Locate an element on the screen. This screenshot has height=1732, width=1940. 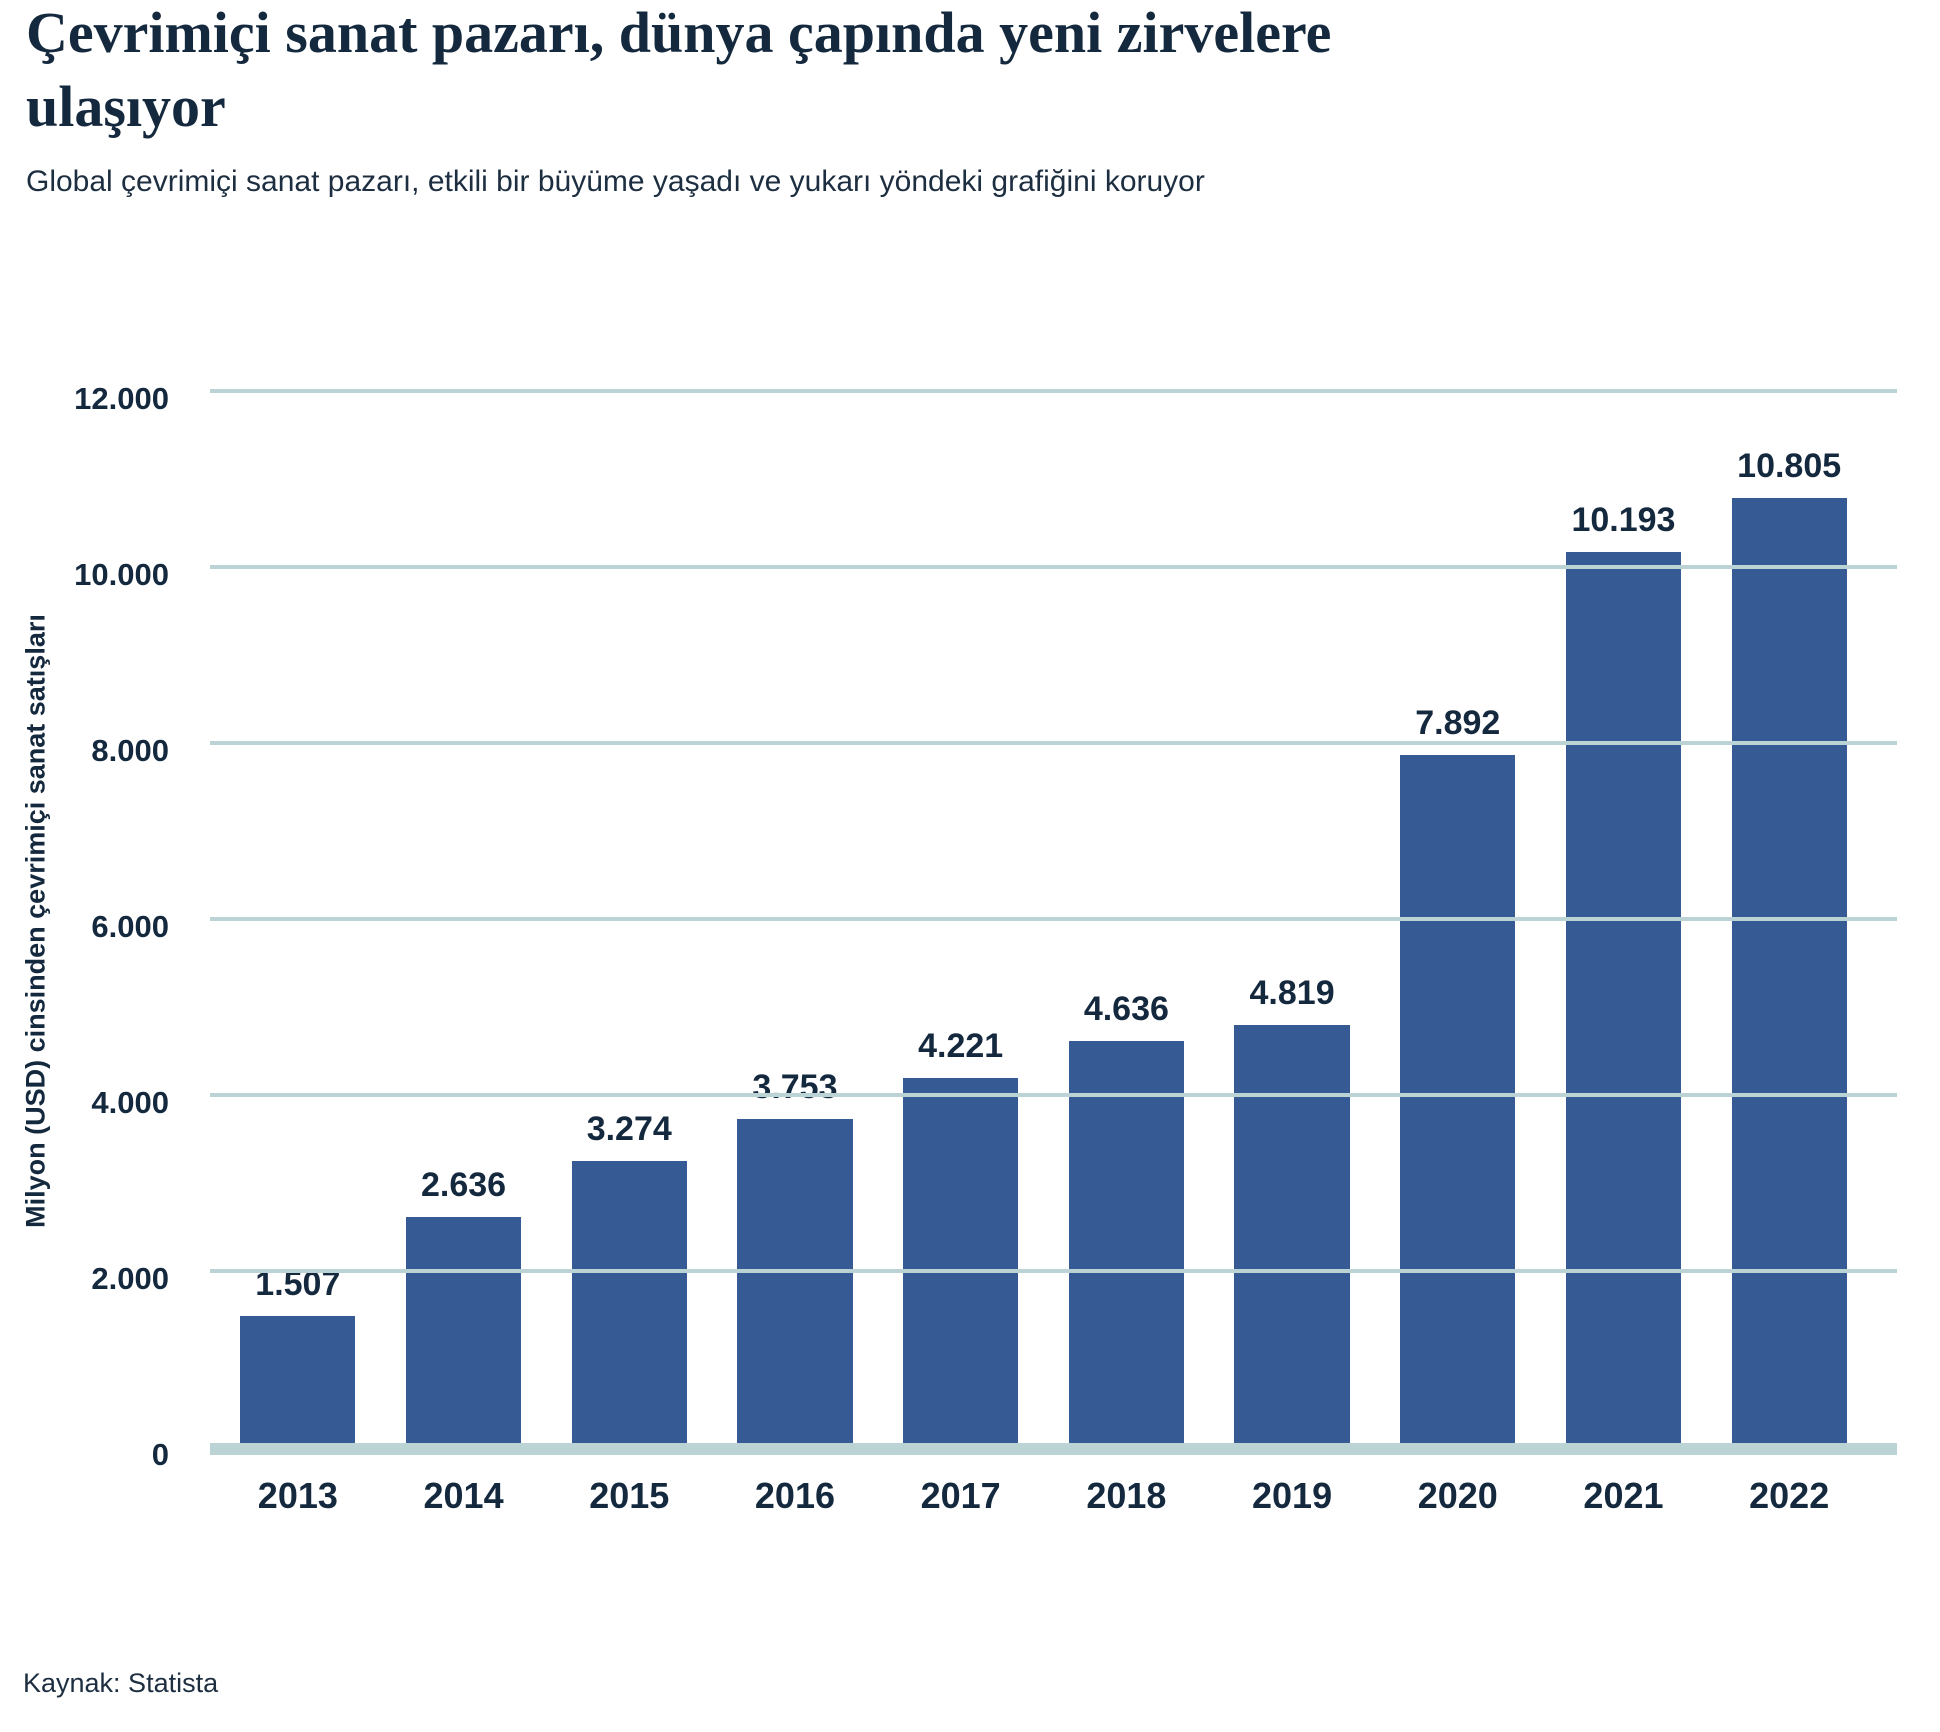
bar-value-label-2017: 4.221 is located at coordinates (961, 1046).